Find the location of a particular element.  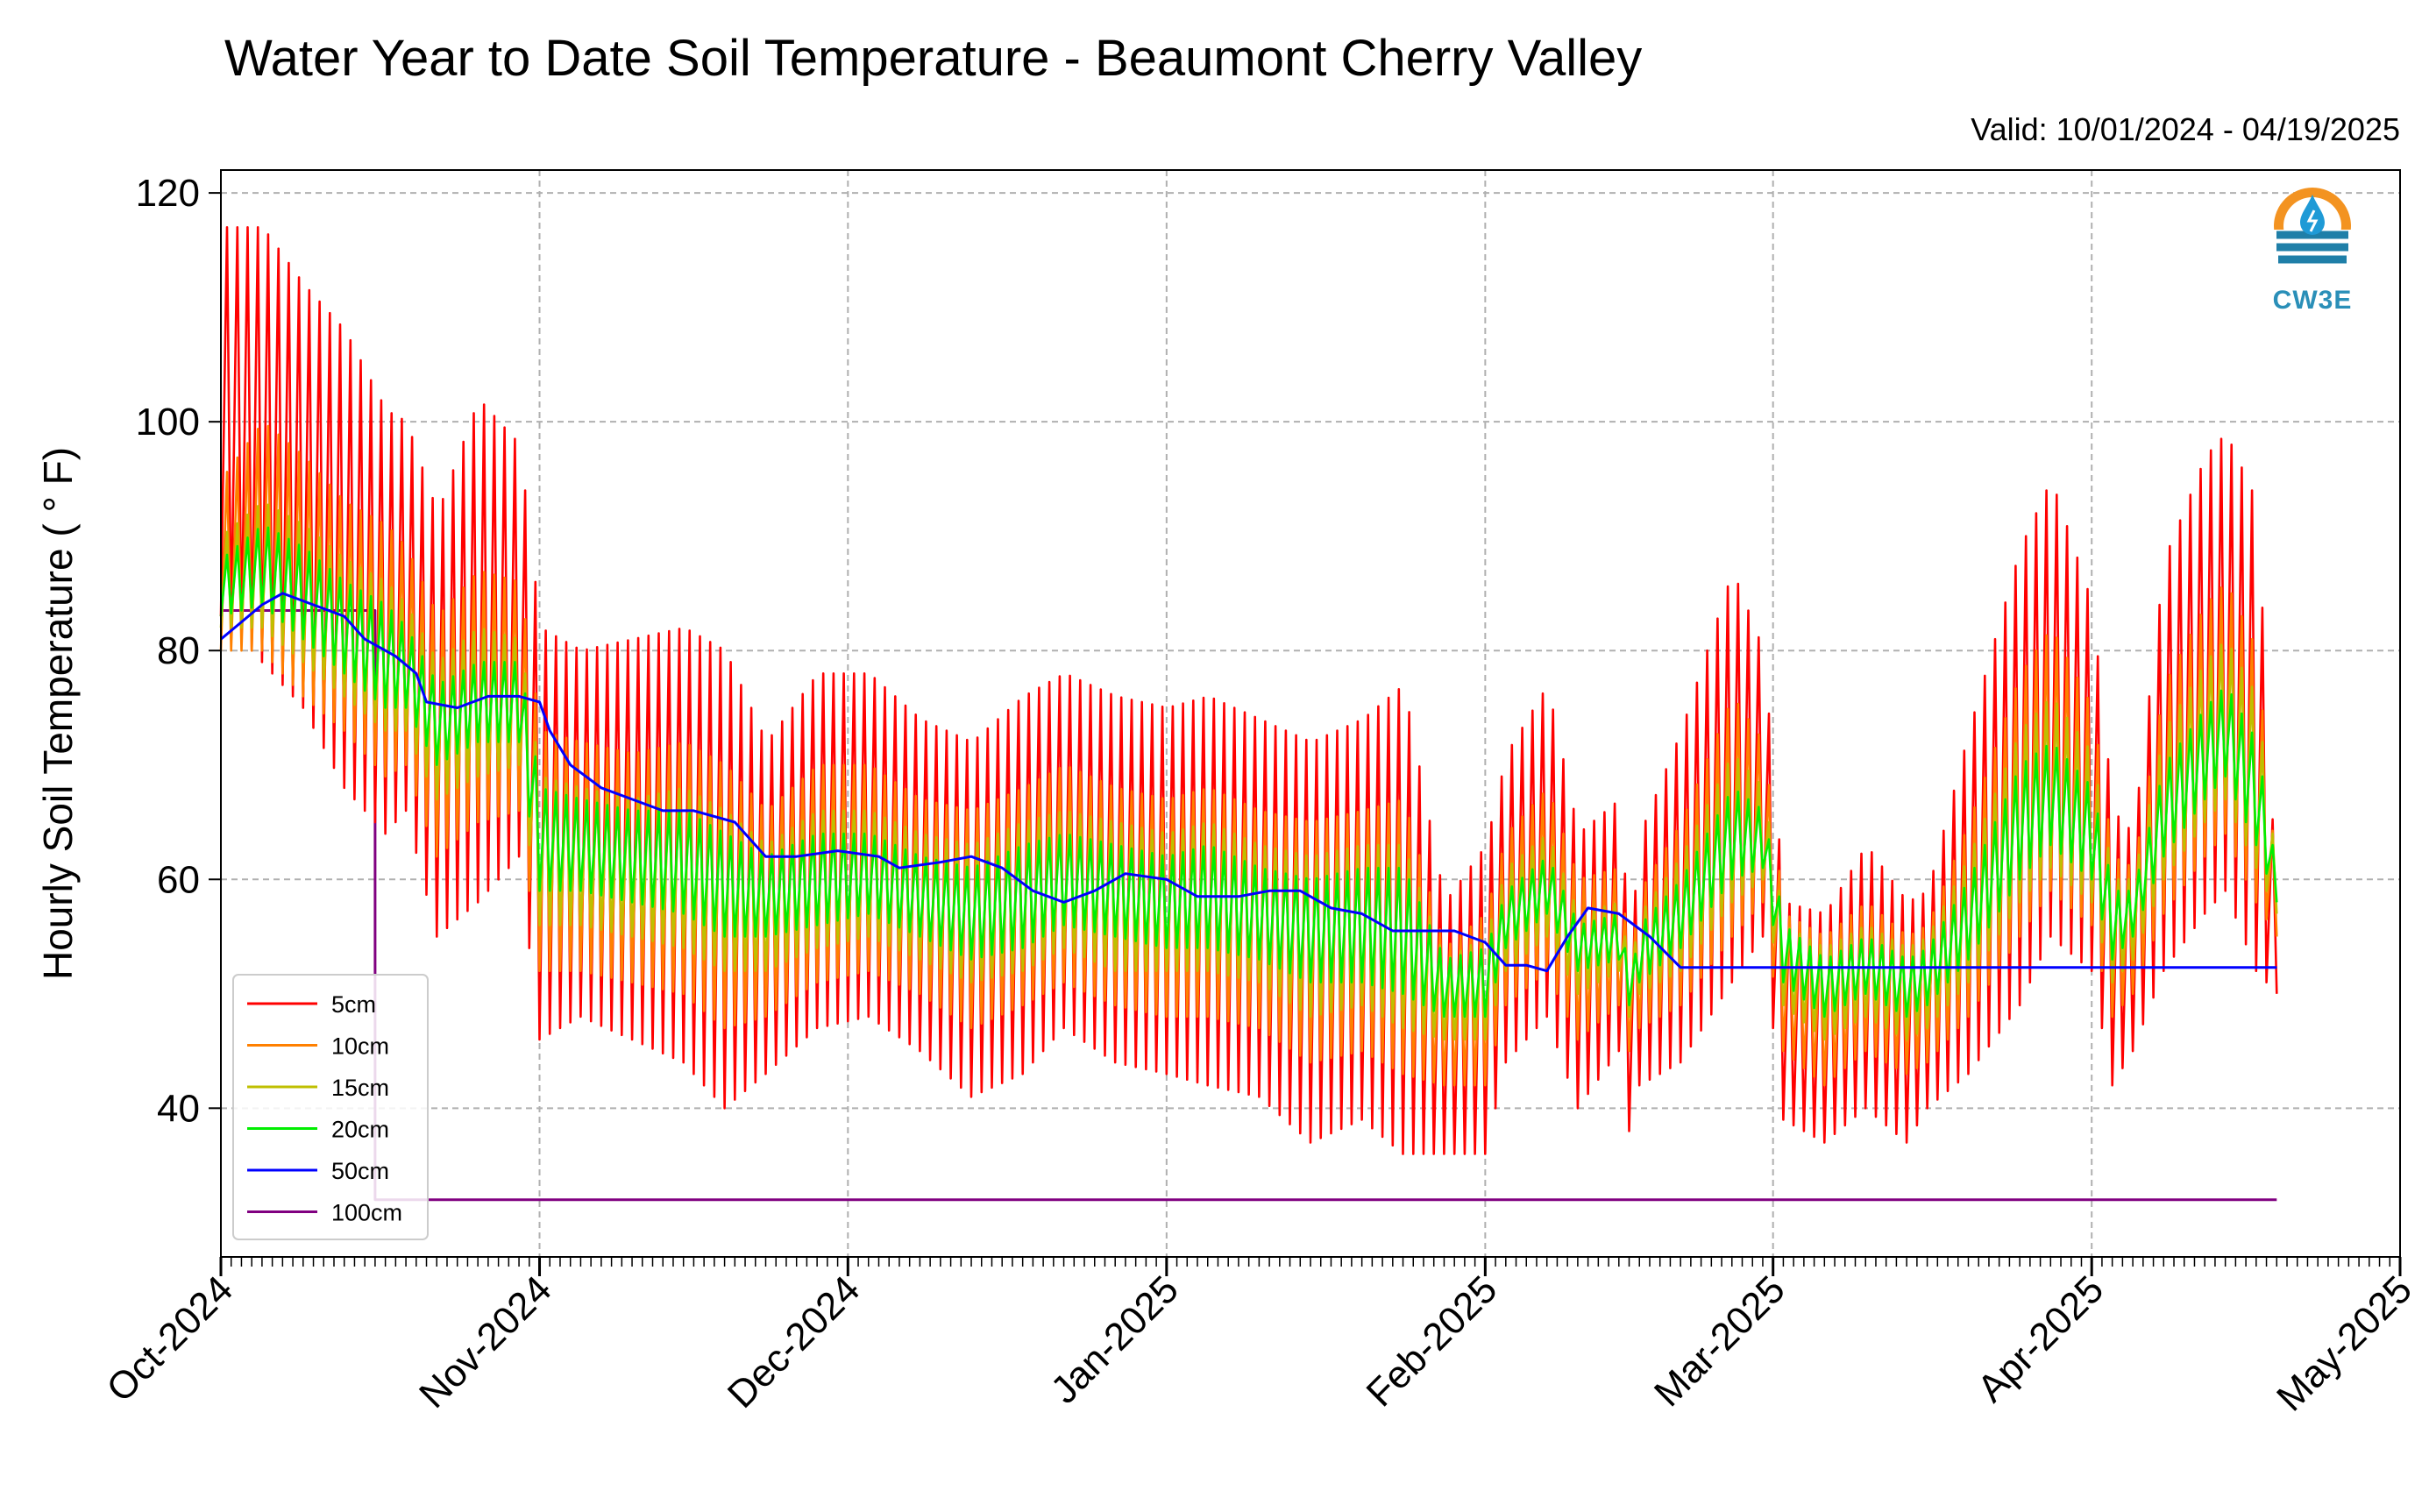

legend-label-5cm: 5cm is located at coordinates (353, 1004).